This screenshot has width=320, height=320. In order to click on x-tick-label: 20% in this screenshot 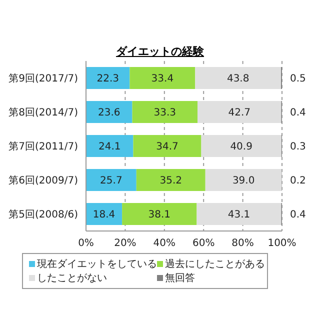, I will do `click(125, 244)`.